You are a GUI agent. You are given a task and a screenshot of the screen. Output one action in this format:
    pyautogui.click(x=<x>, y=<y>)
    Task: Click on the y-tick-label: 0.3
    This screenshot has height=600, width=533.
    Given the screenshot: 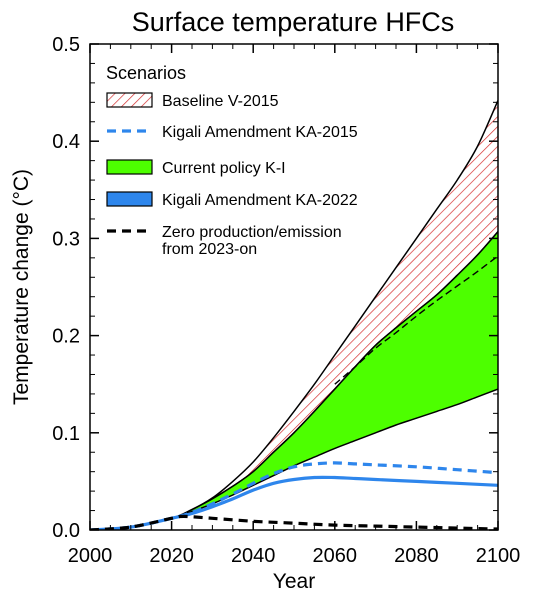 What is the action you would take?
    pyautogui.click(x=66, y=239)
    